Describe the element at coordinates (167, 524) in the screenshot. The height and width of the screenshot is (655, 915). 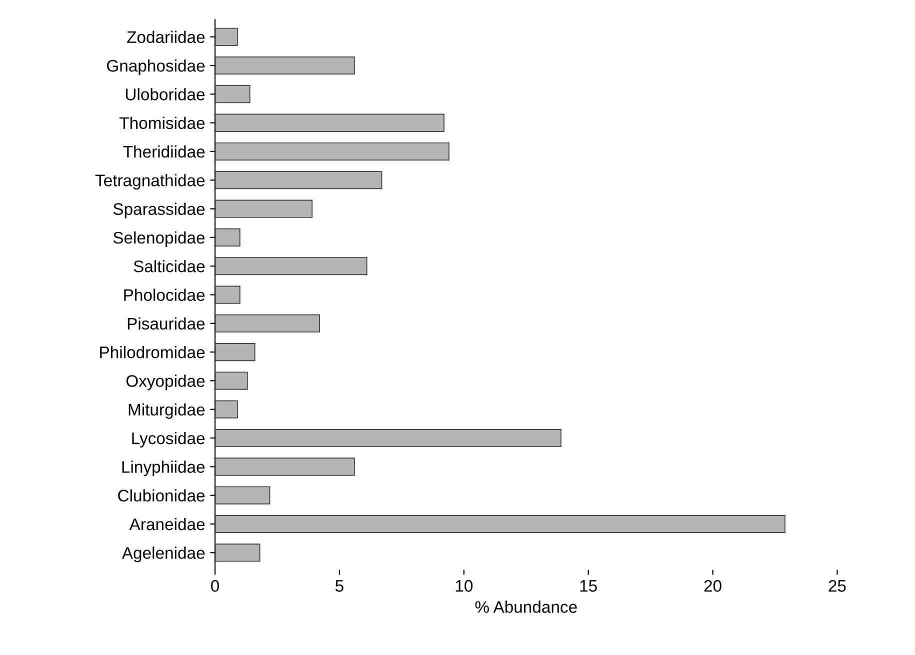
I see `y-tick-label: Araneidae` at that location.